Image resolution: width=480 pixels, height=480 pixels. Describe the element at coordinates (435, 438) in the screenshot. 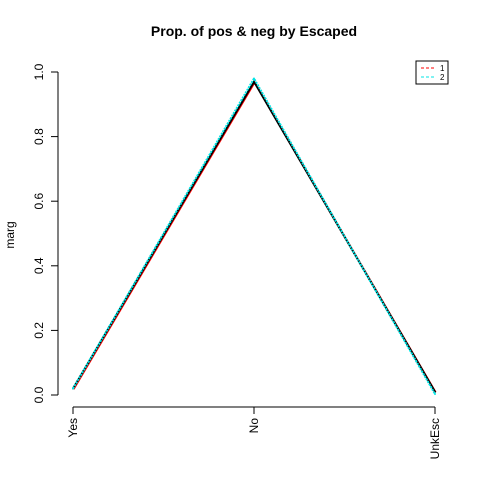

I see `x-tick-label: UnkEsc` at that location.